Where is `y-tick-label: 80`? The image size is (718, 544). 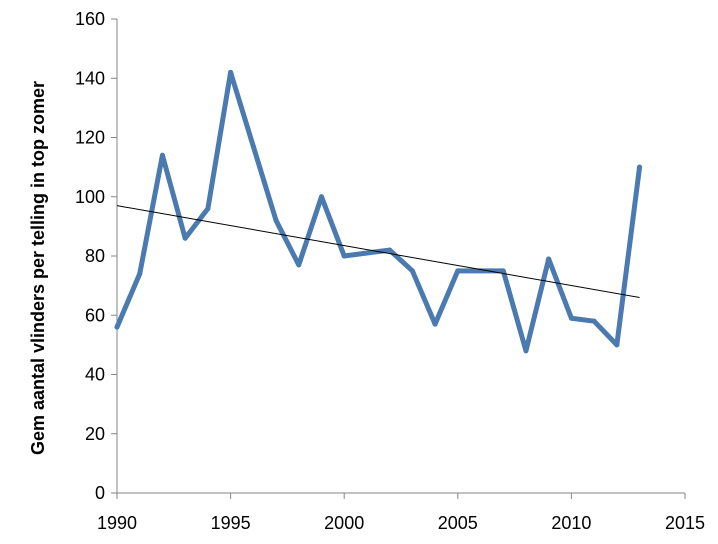
y-tick-label: 80 is located at coordinates (95, 256).